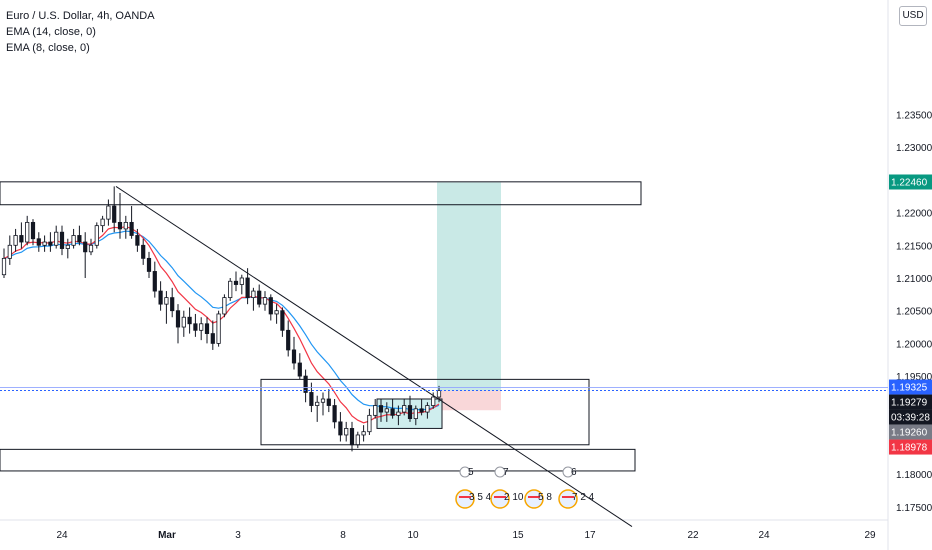 This screenshot has height=550, width=932. I want to click on event-sub-count: 3 5 4, so click(480, 497).